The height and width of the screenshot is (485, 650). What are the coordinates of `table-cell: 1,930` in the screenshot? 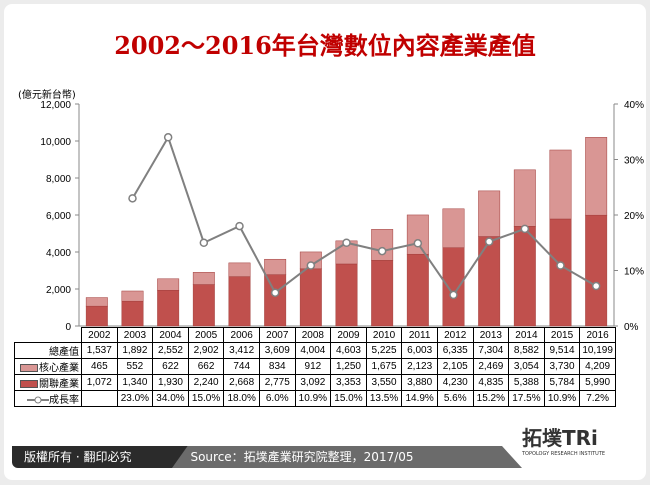 It's located at (170, 382).